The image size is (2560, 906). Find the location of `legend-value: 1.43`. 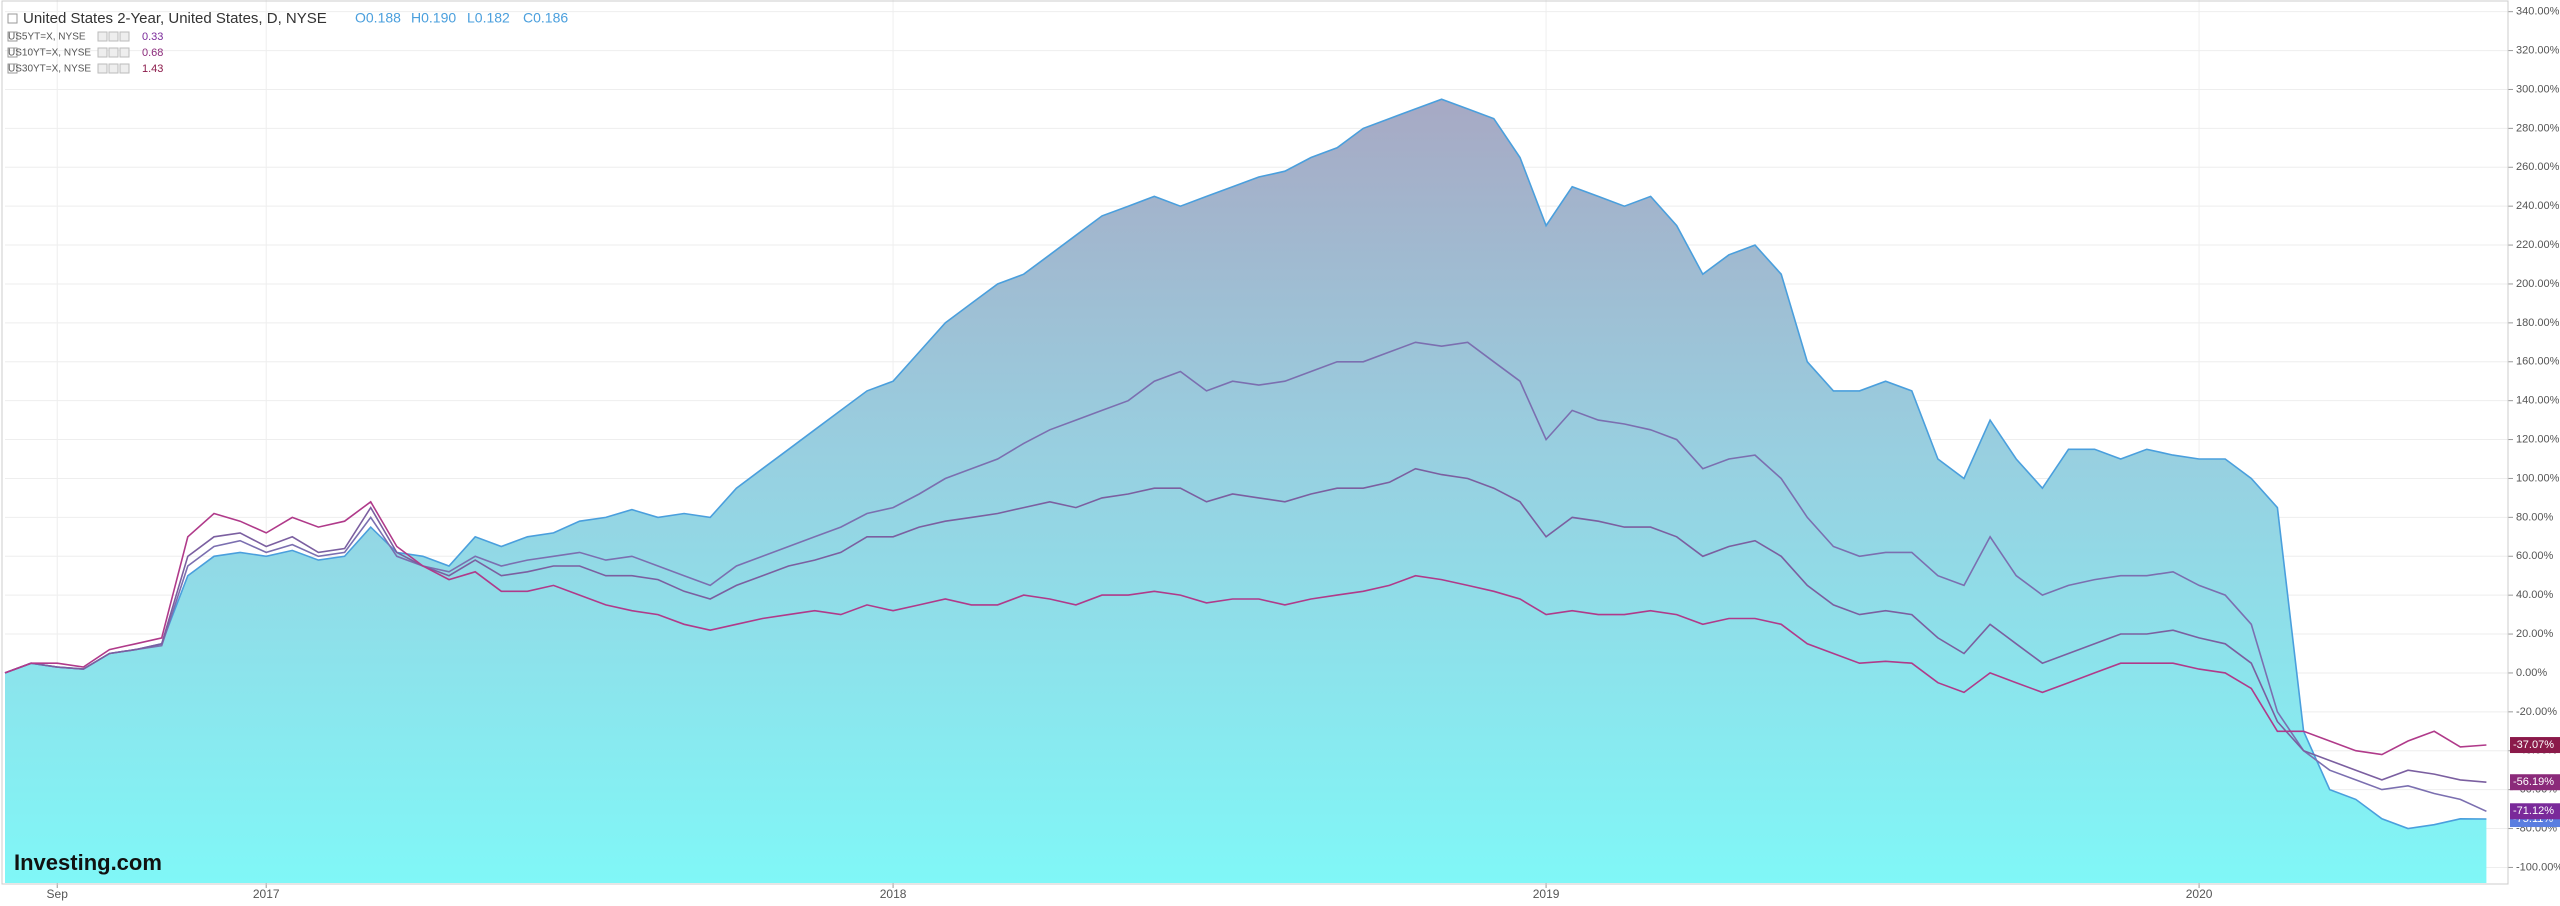

legend-value: 1.43 is located at coordinates (152, 69).